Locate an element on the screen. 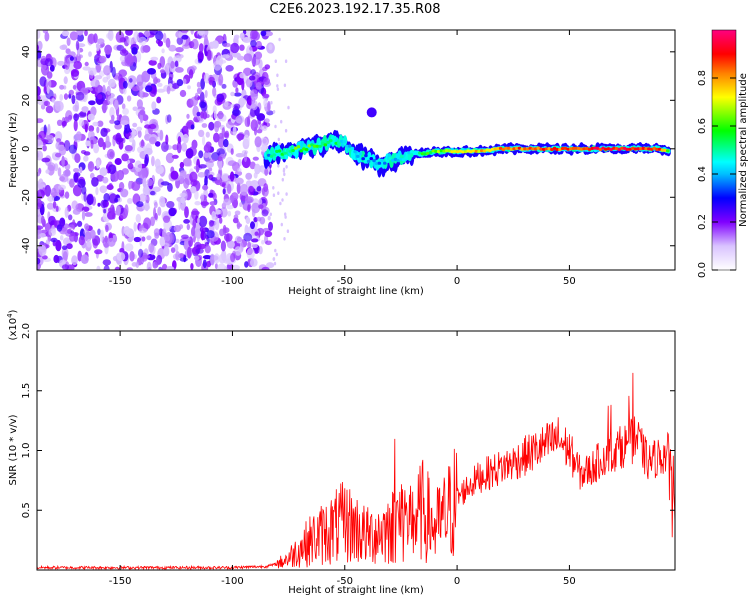  y-tick-label: -20 is located at coordinates (26, 197).